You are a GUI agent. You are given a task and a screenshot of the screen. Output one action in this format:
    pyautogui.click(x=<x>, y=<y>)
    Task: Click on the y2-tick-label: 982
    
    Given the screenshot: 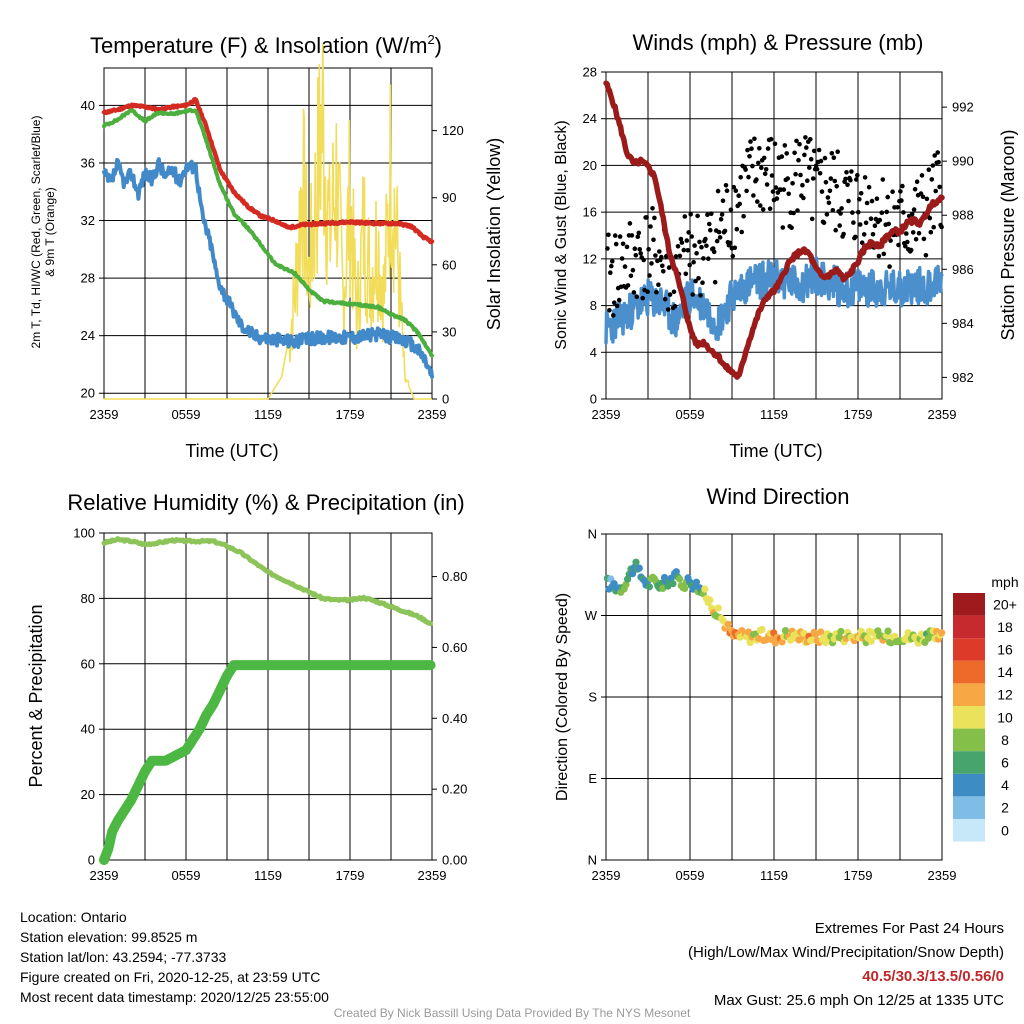 What is the action you would take?
    pyautogui.click(x=963, y=377)
    